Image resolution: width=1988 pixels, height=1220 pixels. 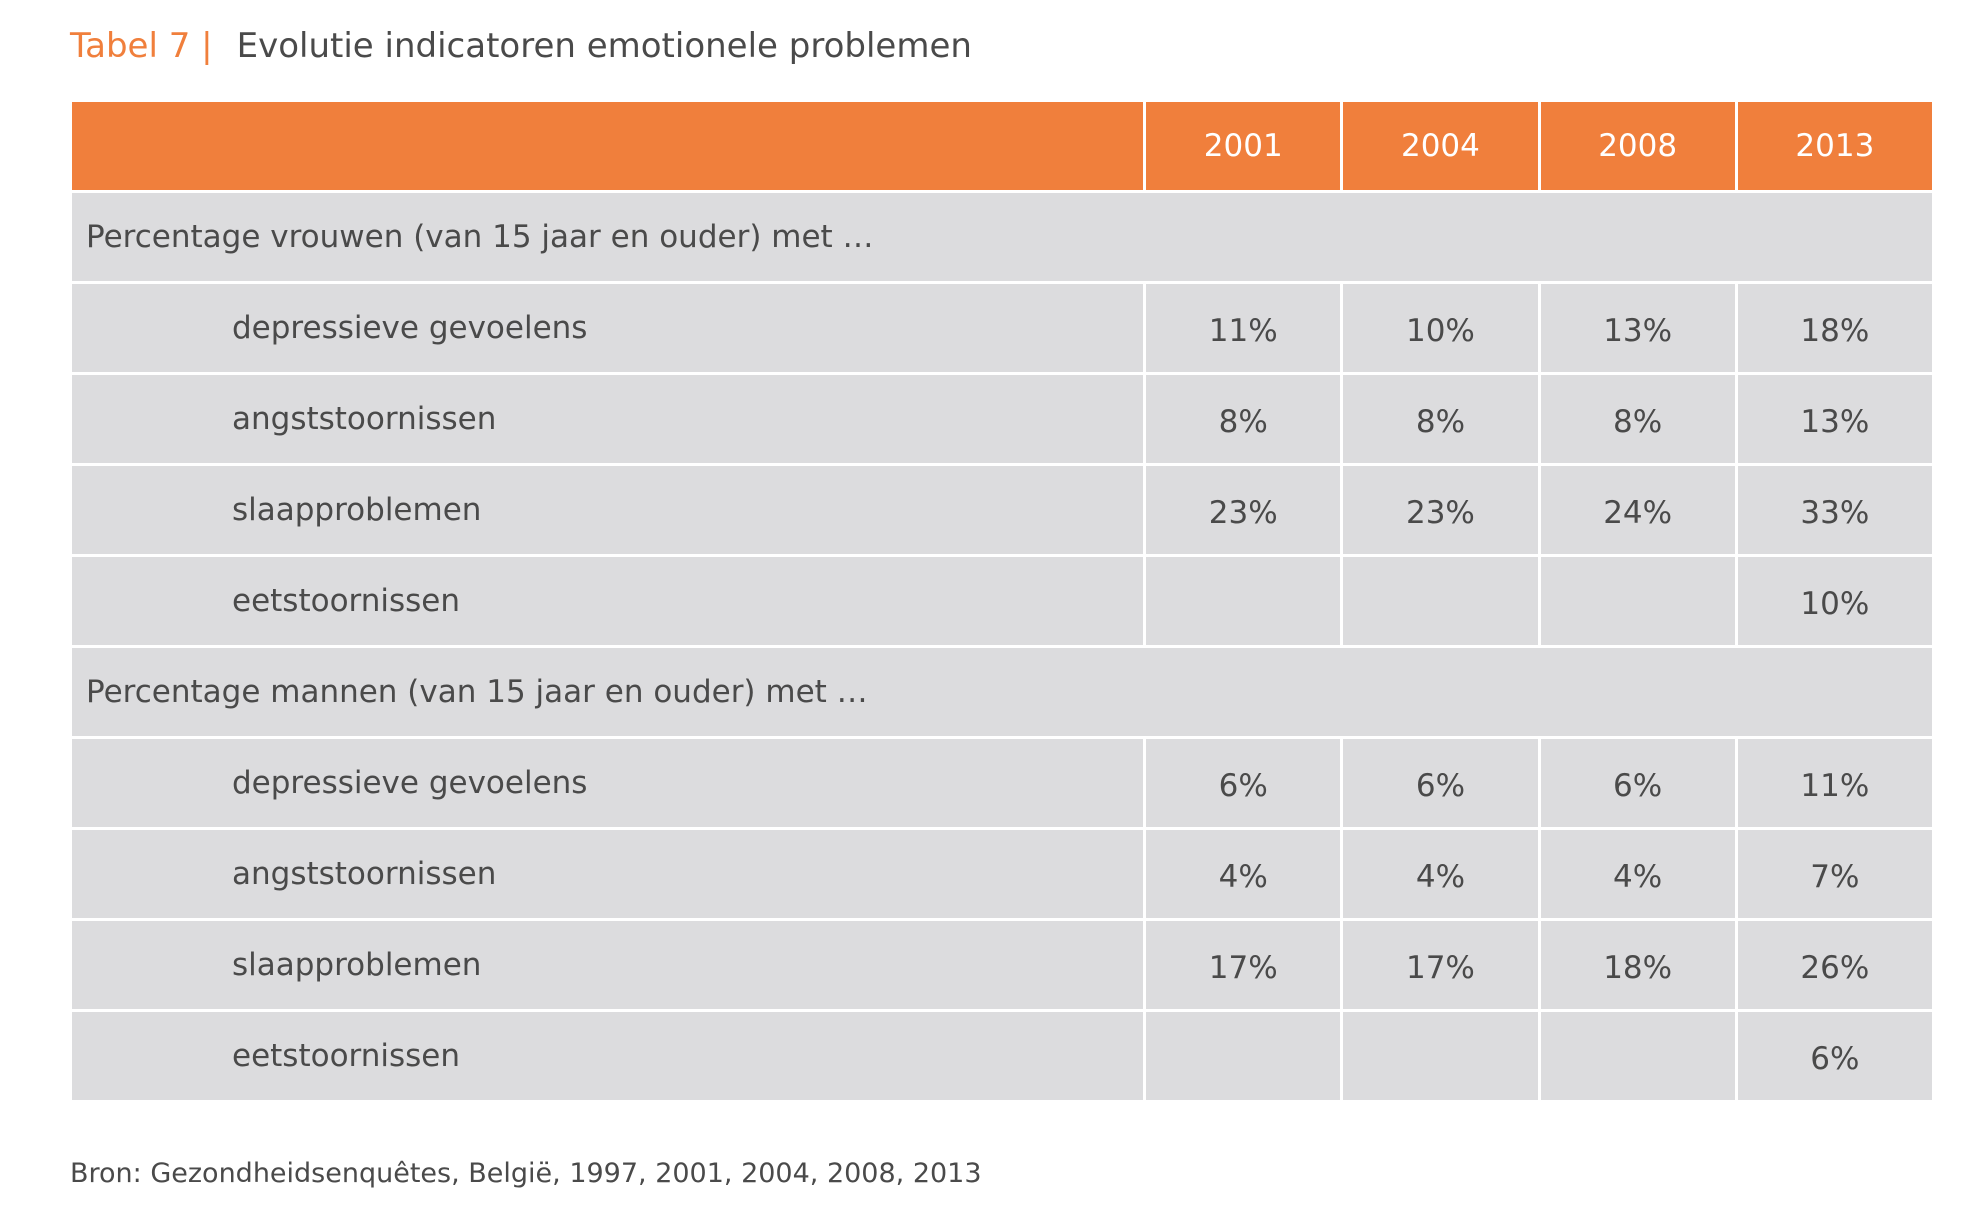 I want to click on value-cell: 24%, so click(x=1636, y=511).